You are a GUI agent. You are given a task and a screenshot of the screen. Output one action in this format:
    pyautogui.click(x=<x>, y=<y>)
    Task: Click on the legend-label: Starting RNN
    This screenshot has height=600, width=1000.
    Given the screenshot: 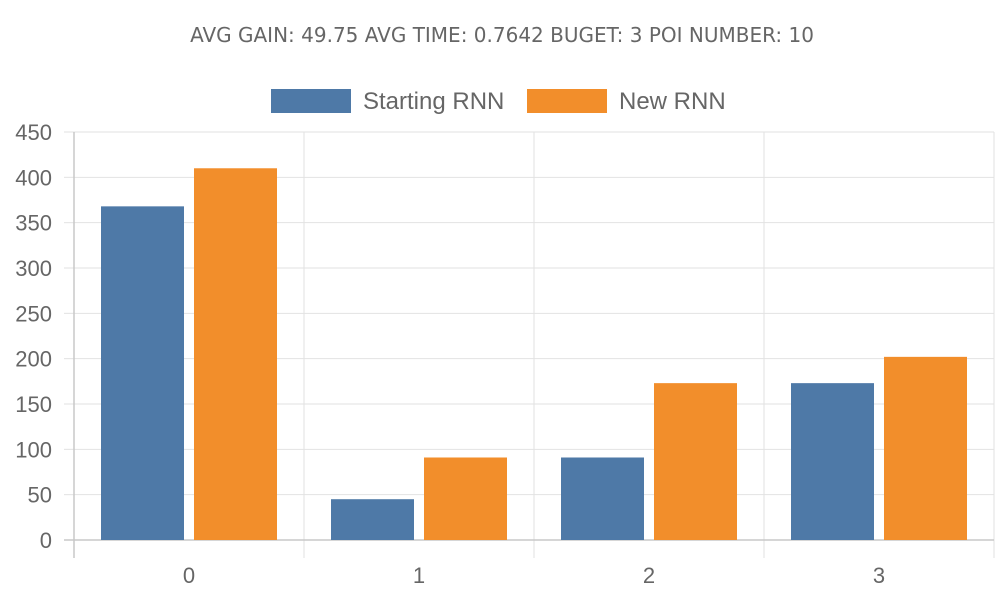 What is the action you would take?
    pyautogui.click(x=433, y=101)
    